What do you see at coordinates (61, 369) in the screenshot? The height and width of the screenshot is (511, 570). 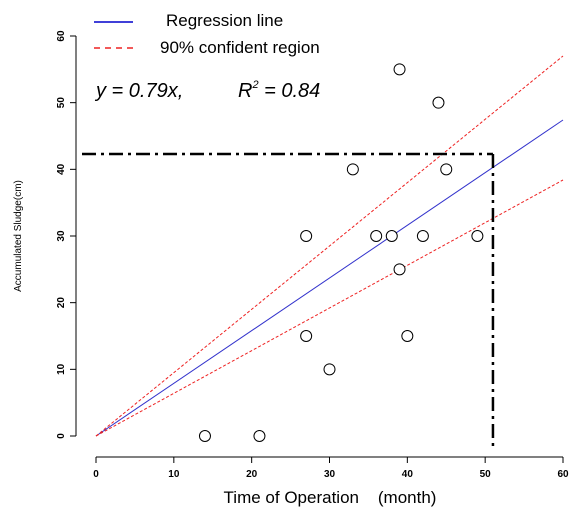 I see `y-tick-label: 10` at bounding box center [61, 369].